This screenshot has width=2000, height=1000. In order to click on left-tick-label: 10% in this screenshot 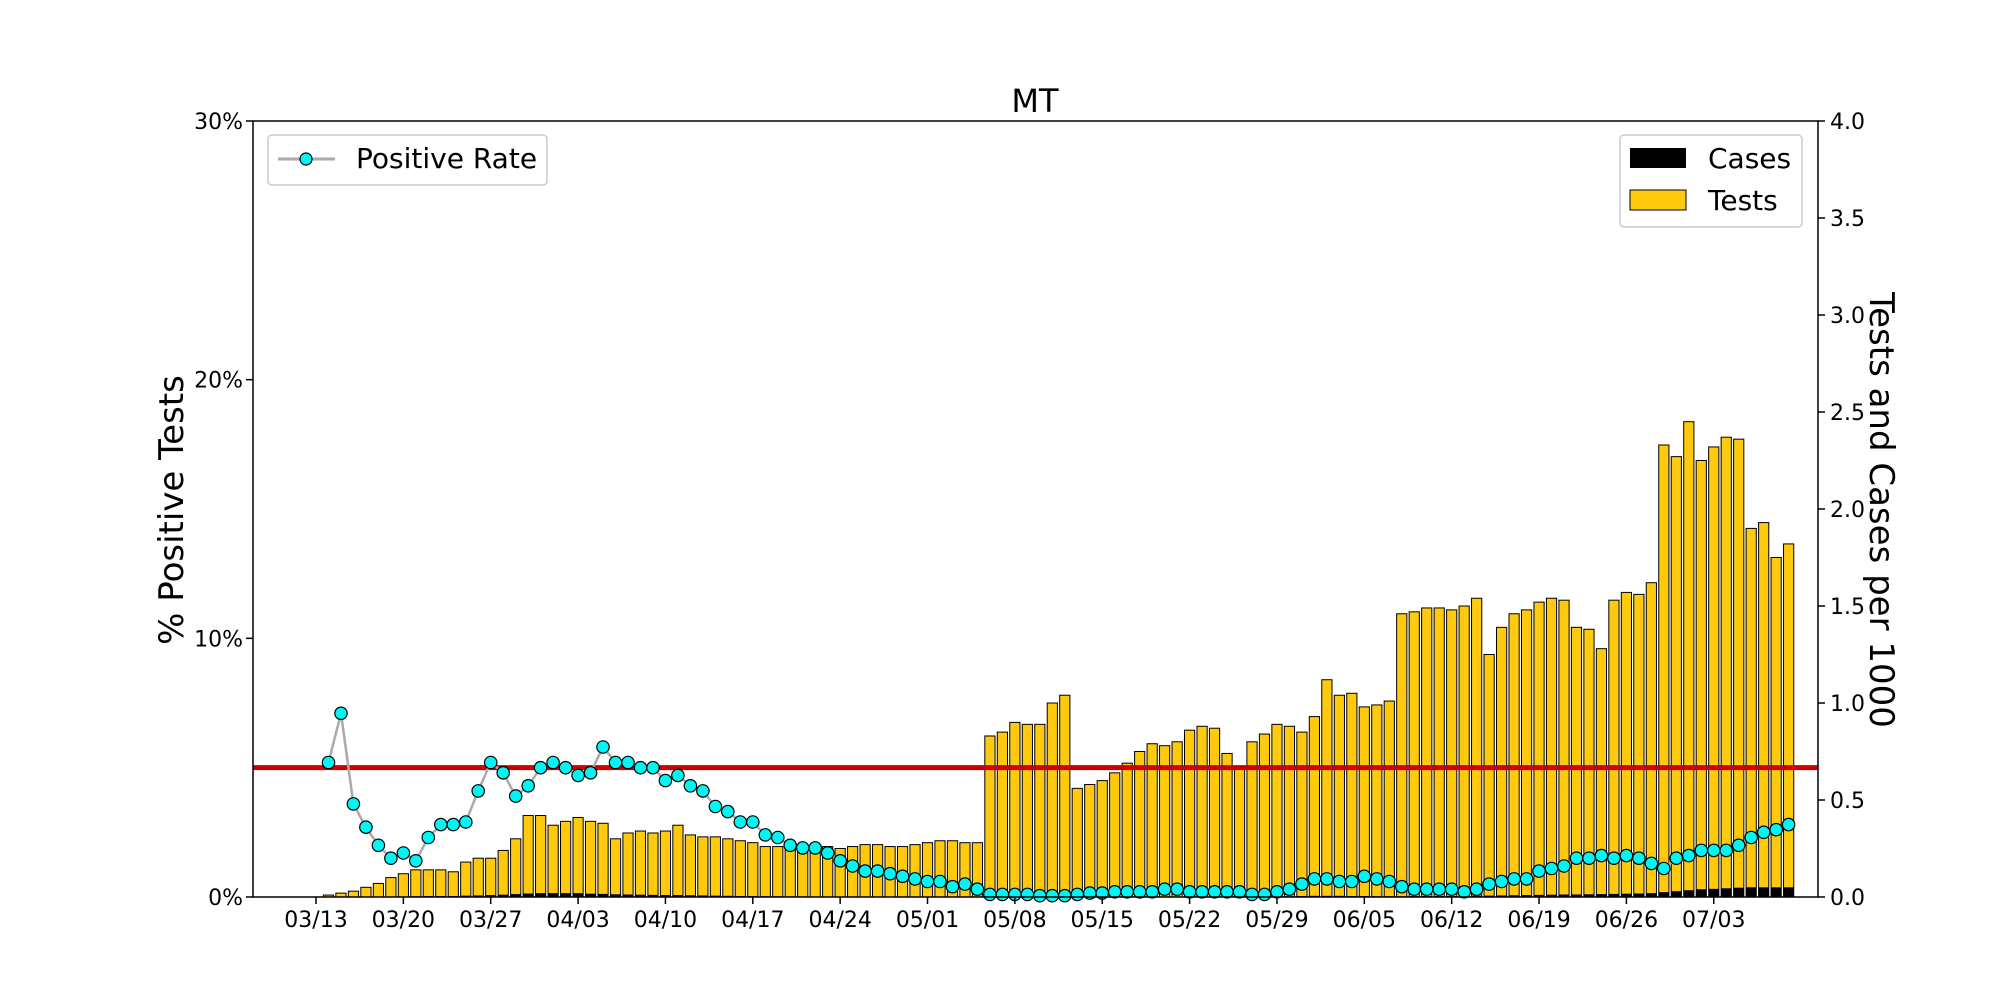, I will do `click(218, 639)`.